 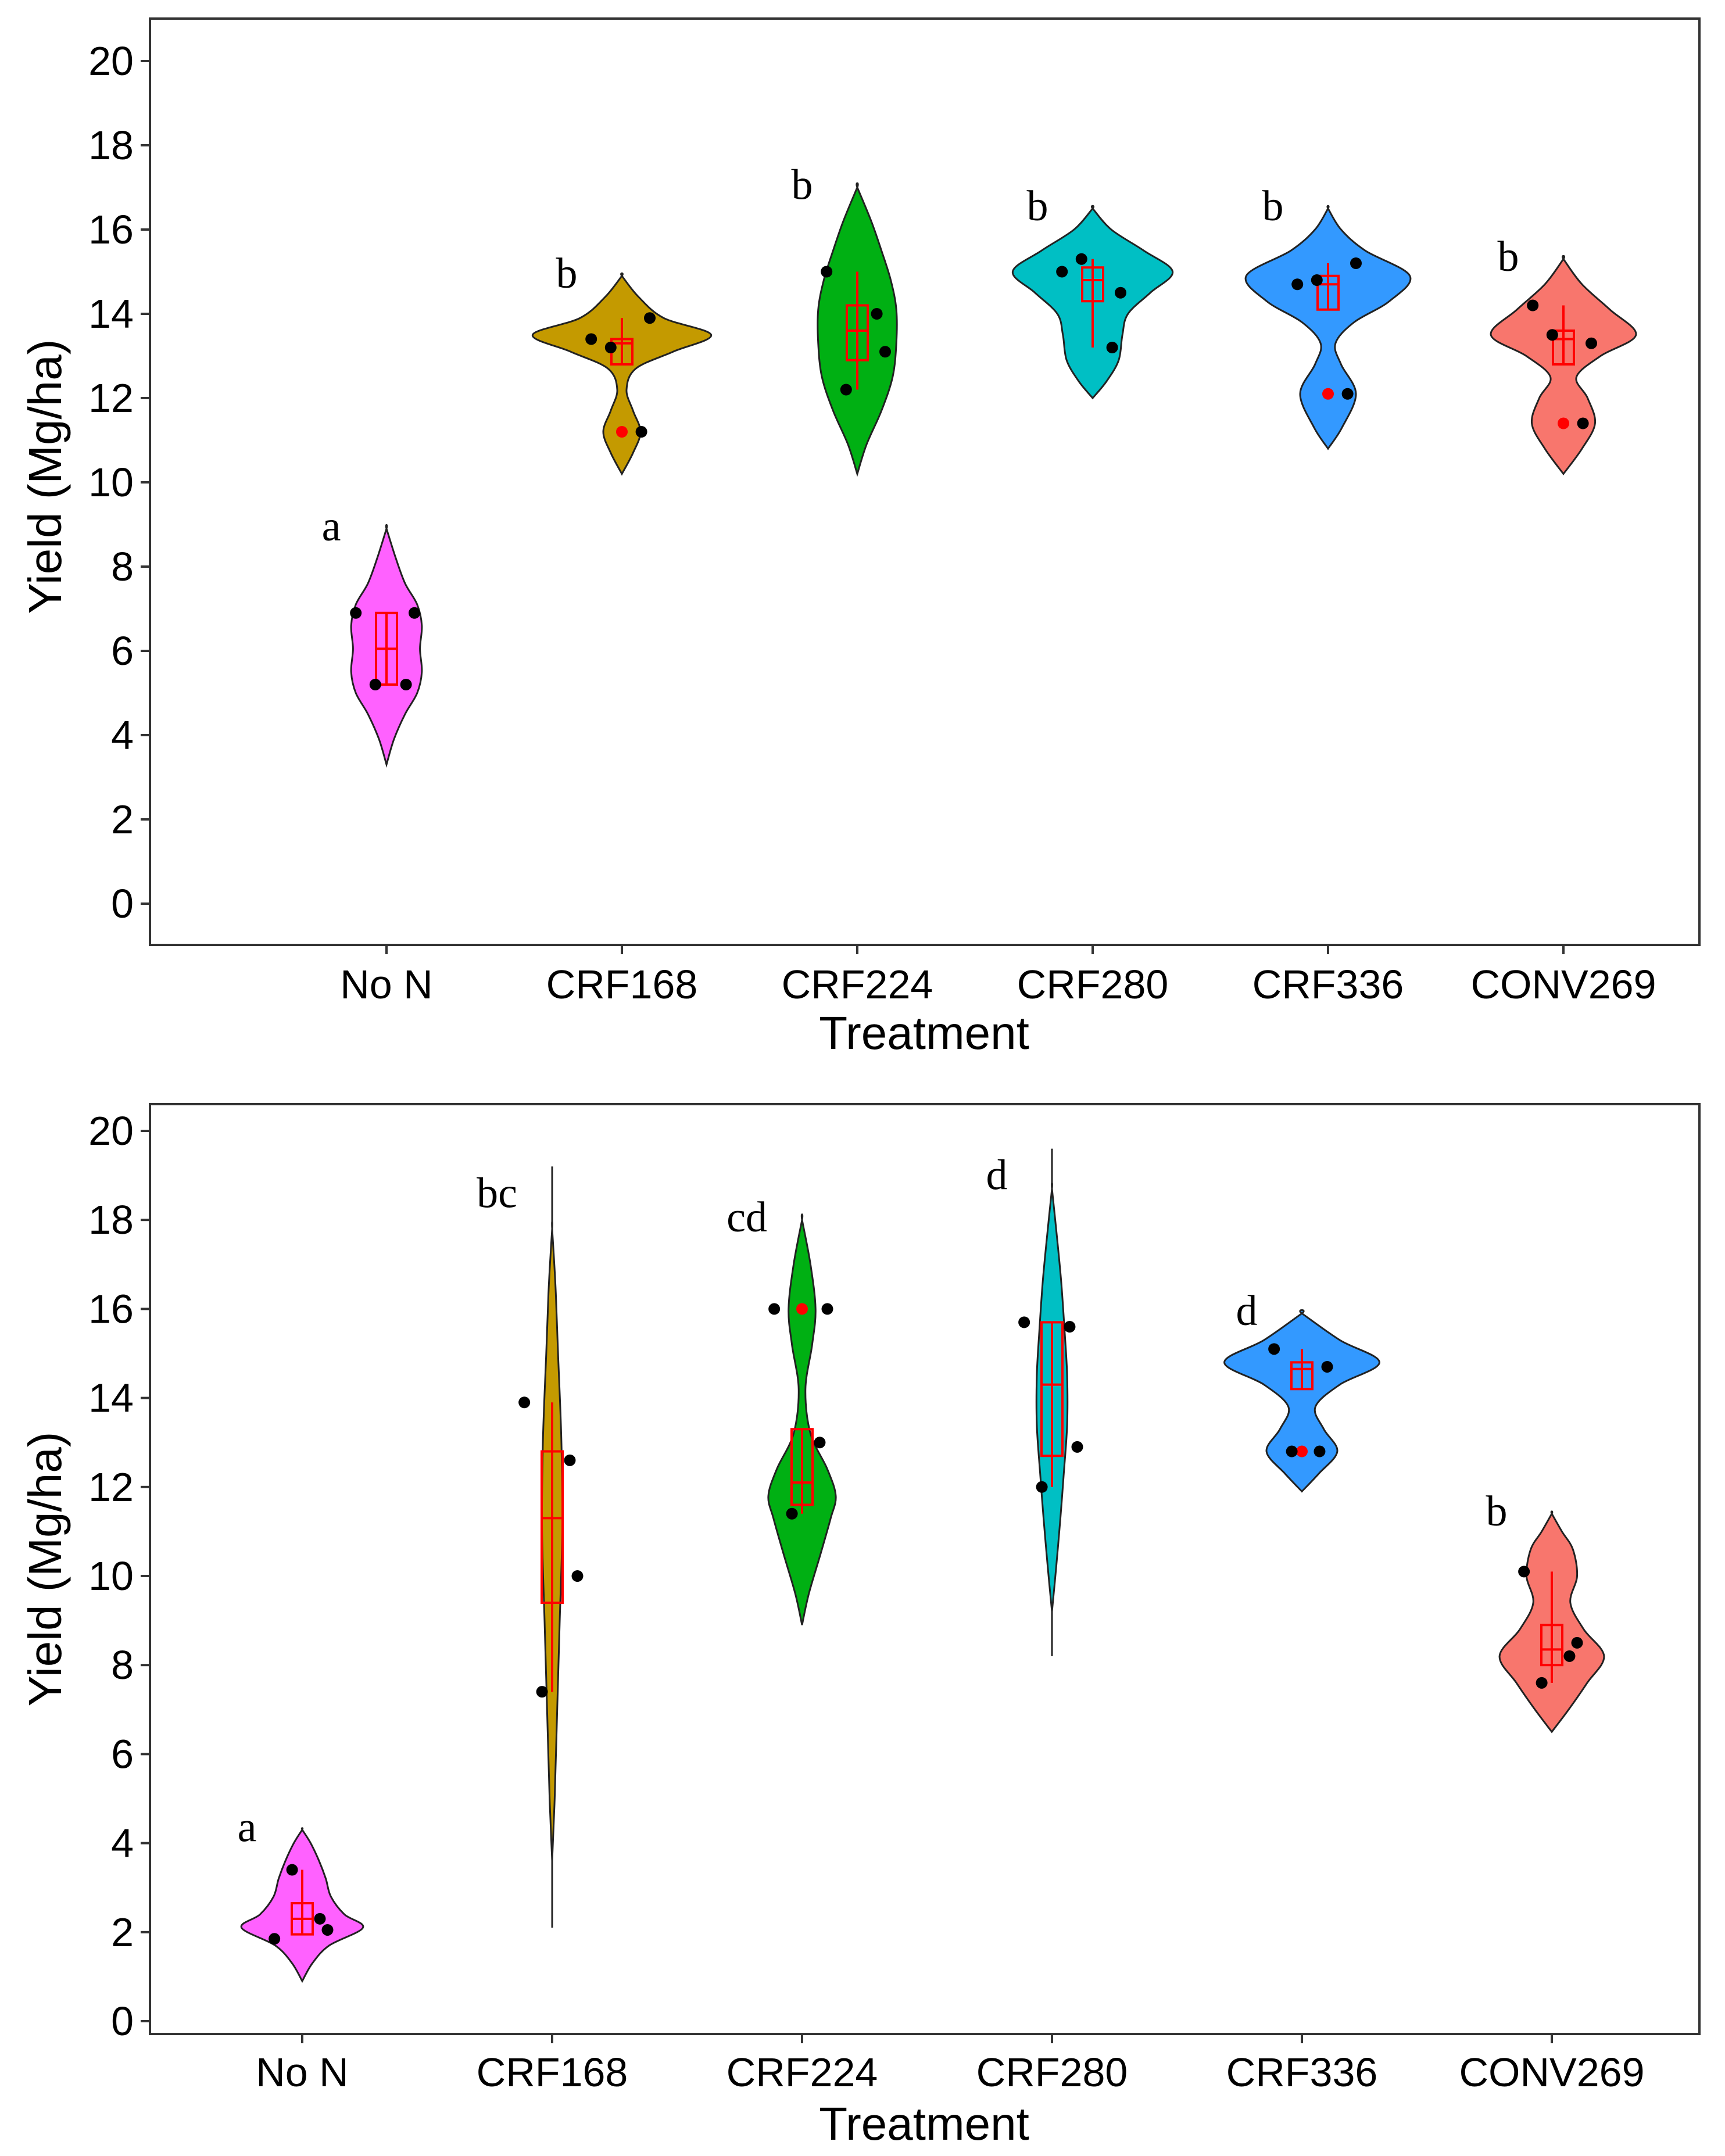 I want to click on violin-group-crf336: d, so click(x=1301, y=1390).